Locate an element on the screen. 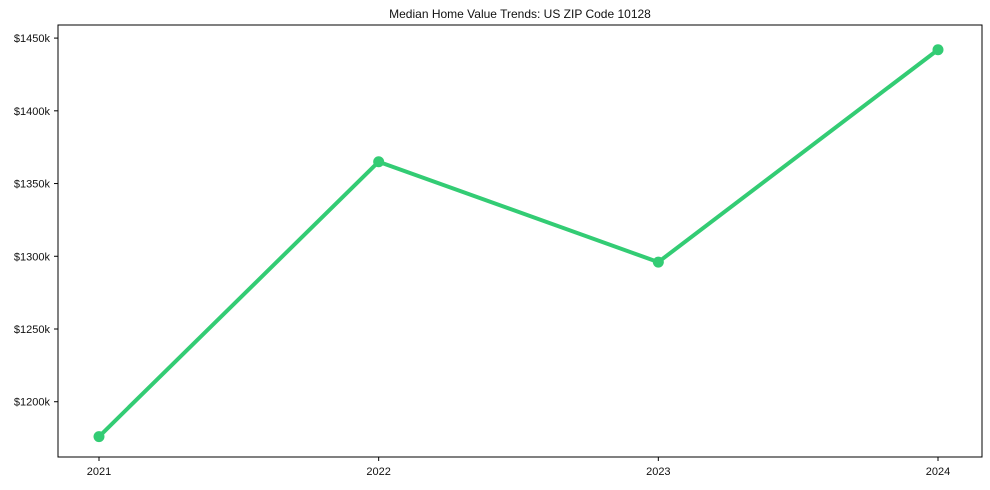 The image size is (990, 490). y-tick-label: $1350k is located at coordinates (32, 185).